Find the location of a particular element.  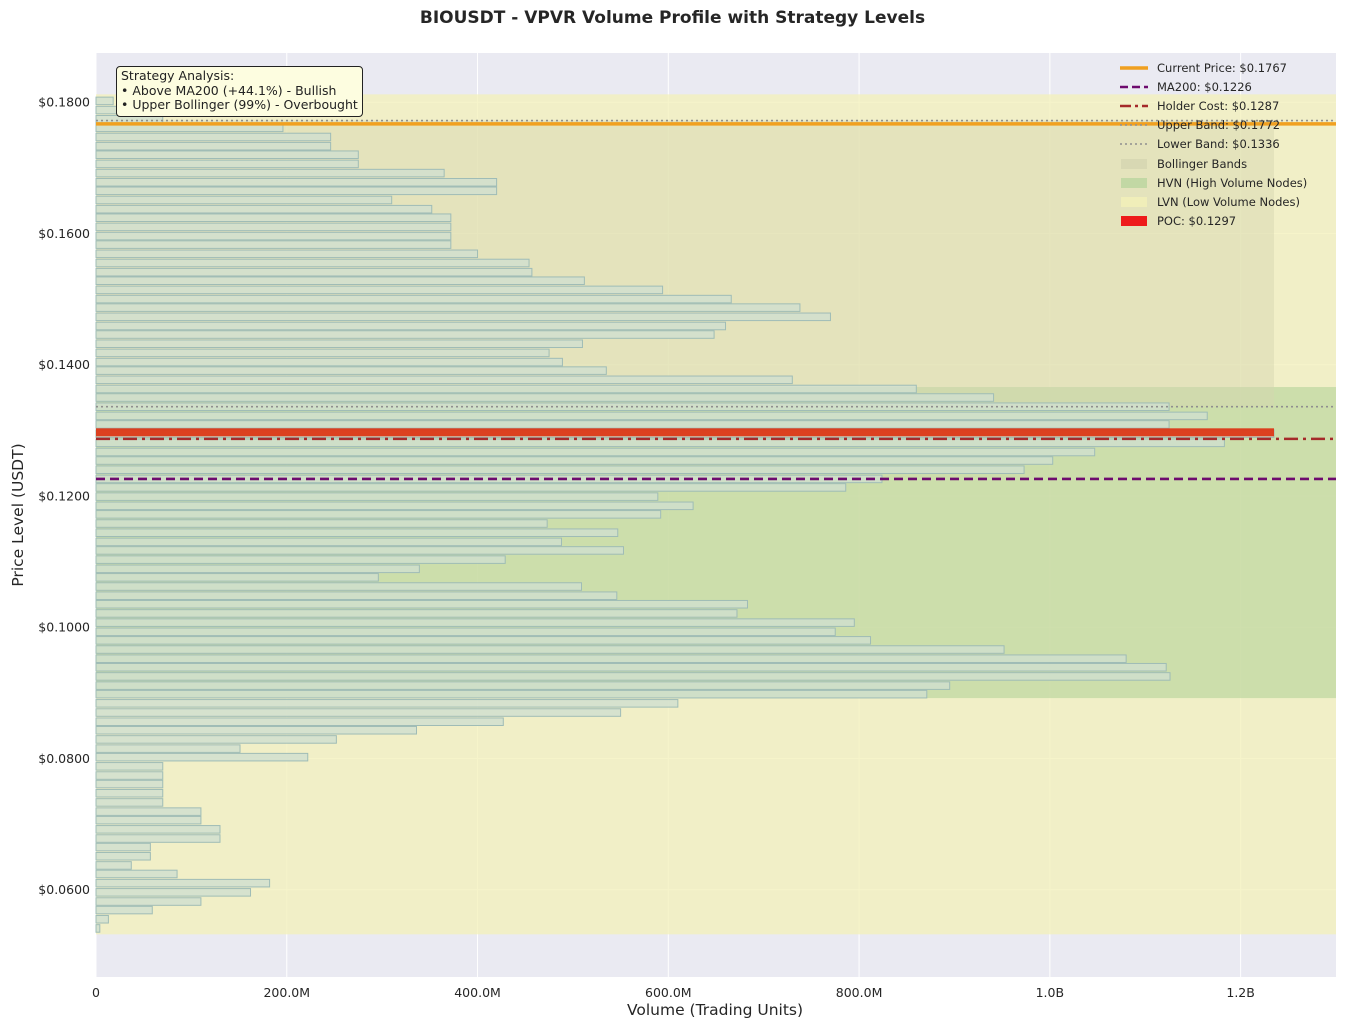

x-tick-label: 400.0M is located at coordinates (477, 992).